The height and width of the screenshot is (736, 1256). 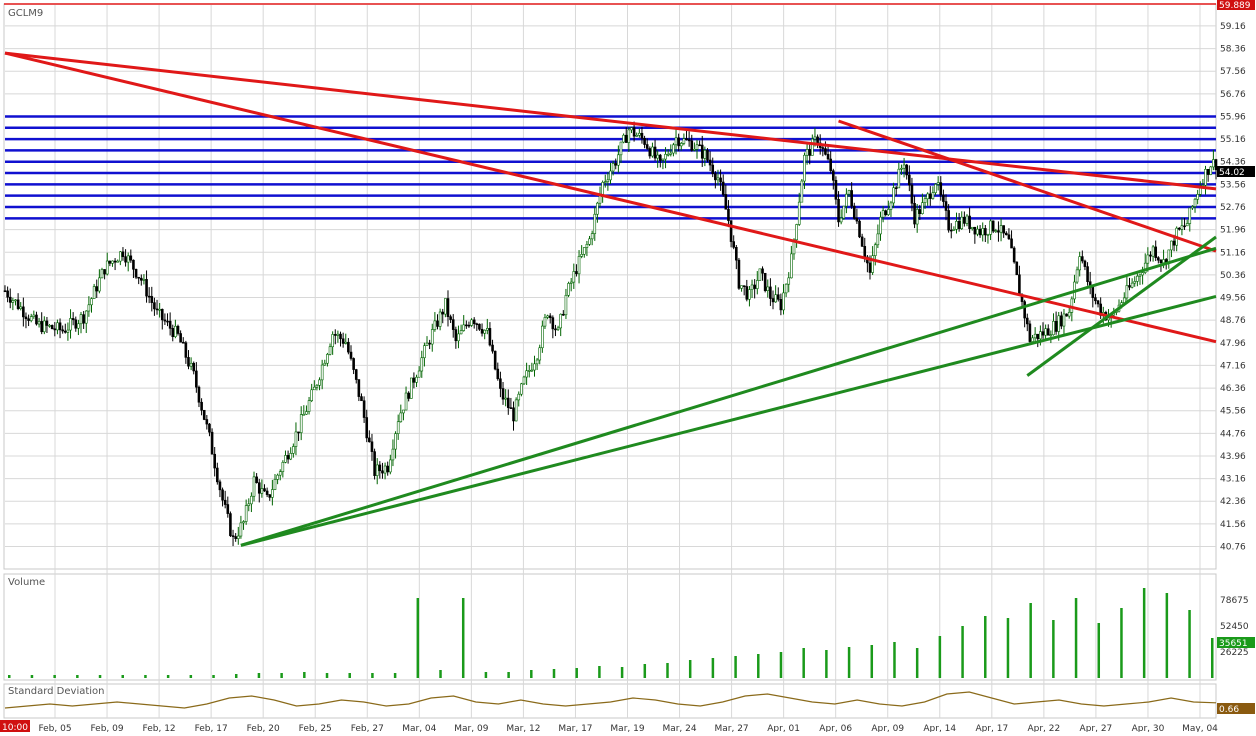 I want to click on price-tick-label: 51.96, so click(x=1233, y=231).